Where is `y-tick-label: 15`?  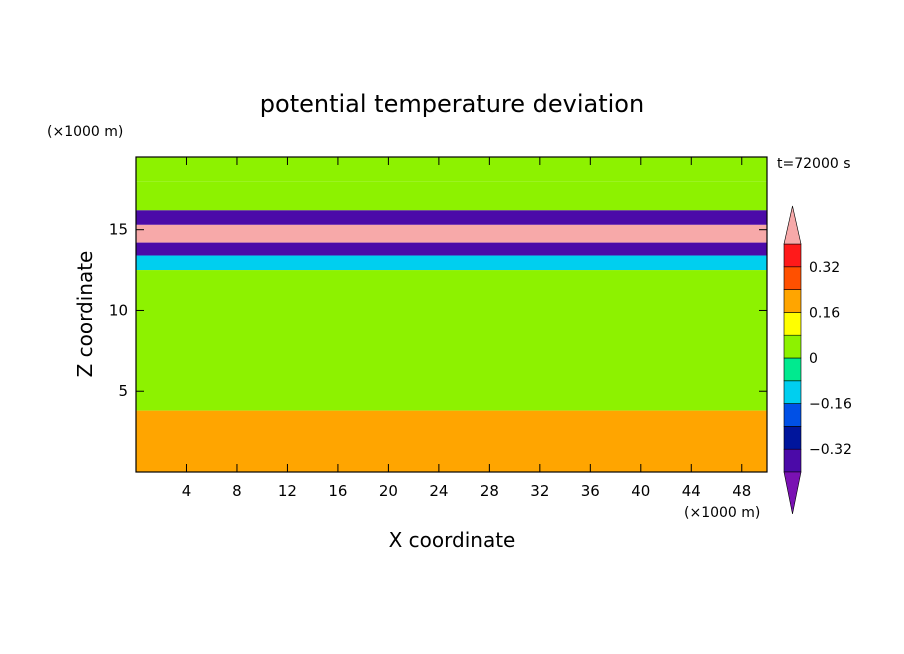 y-tick-label: 15 is located at coordinates (118, 230).